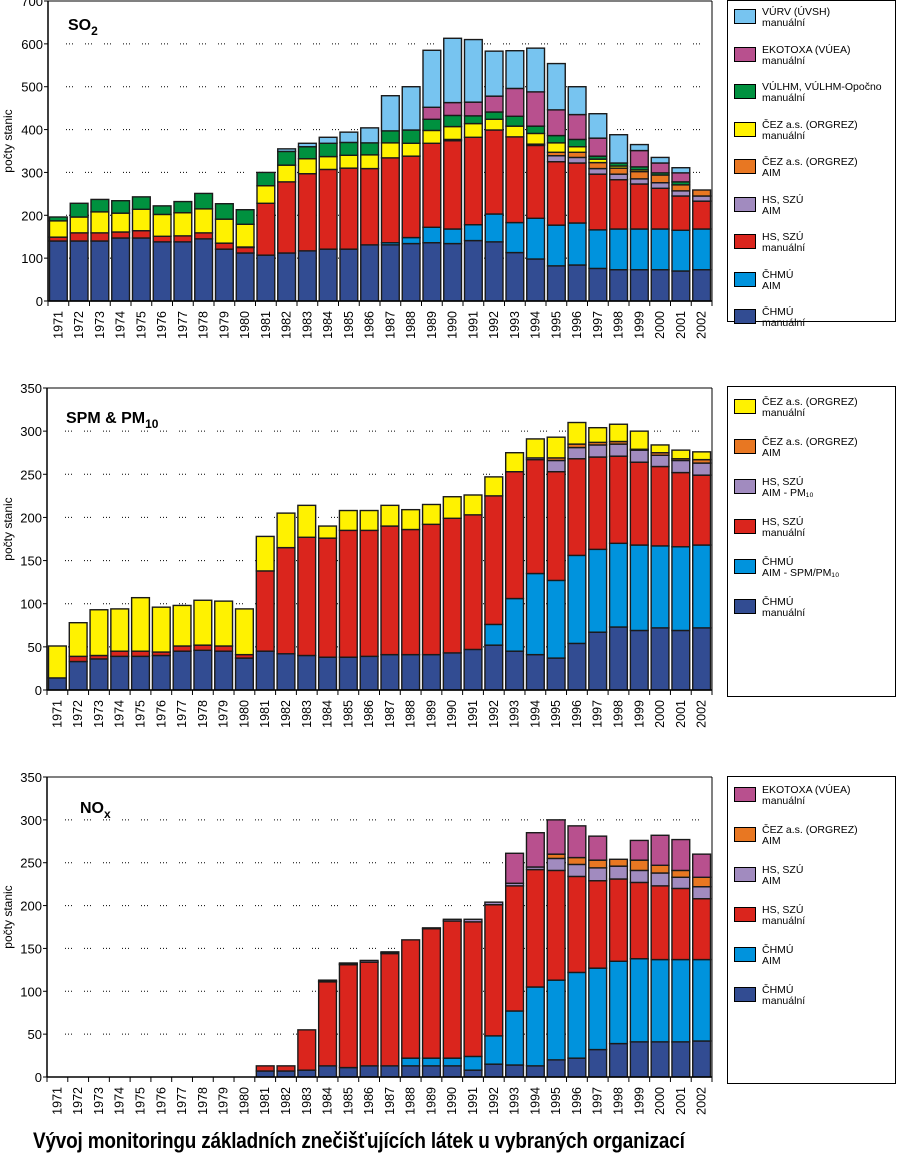 The width and height of the screenshot is (900, 1163). What do you see at coordinates (556, 714) in the screenshot?
I see `x-tick-label: 1995` at bounding box center [556, 714].